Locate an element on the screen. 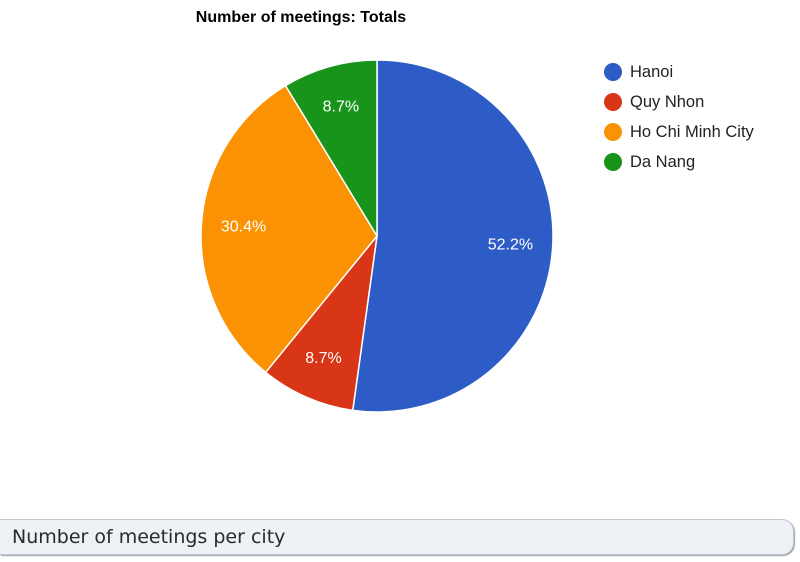  legend-label-quy-nhon: Quy Nhon is located at coordinates (667, 101).